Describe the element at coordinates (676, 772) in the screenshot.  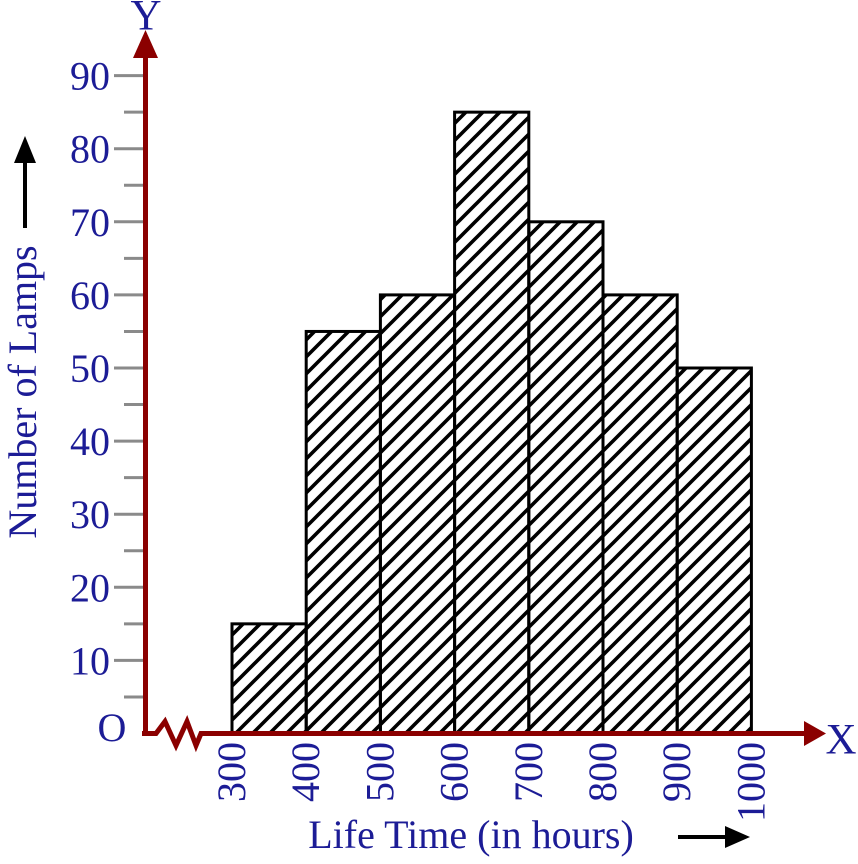
I see `x-tick-label: 900` at that location.